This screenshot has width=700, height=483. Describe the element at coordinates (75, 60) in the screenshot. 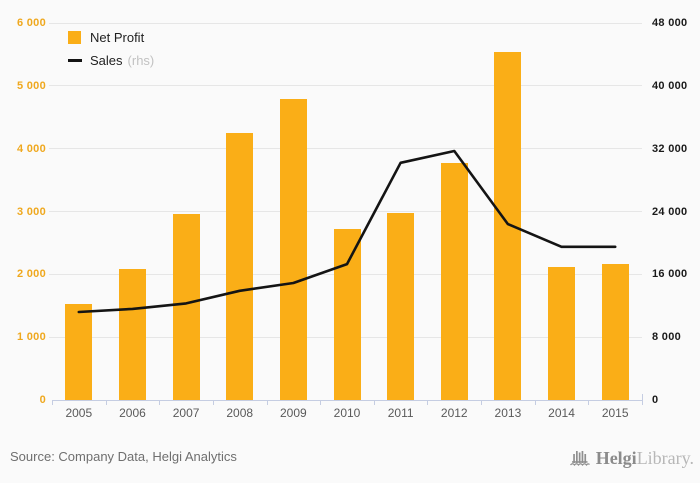

I see `sales-line-swatch-icon` at that location.